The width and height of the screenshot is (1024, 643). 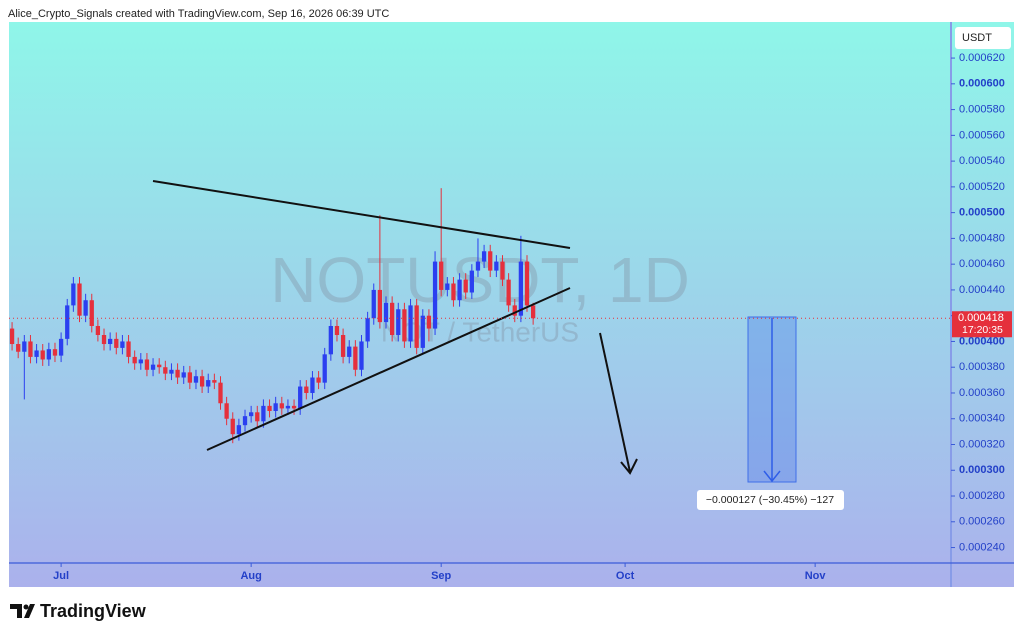 What do you see at coordinates (982, 161) in the screenshot?
I see `y-tick-label: 0.000540` at bounding box center [982, 161].